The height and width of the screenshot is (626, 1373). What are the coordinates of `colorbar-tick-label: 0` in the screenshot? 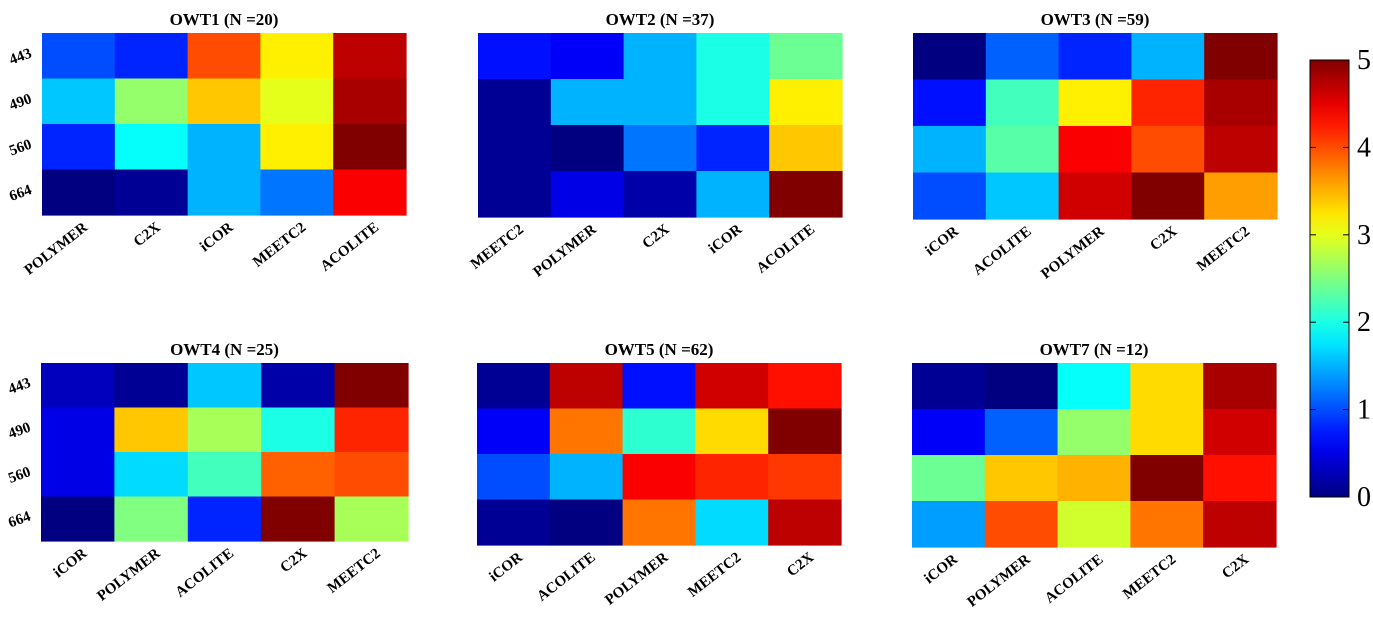 It's located at (1364, 497).